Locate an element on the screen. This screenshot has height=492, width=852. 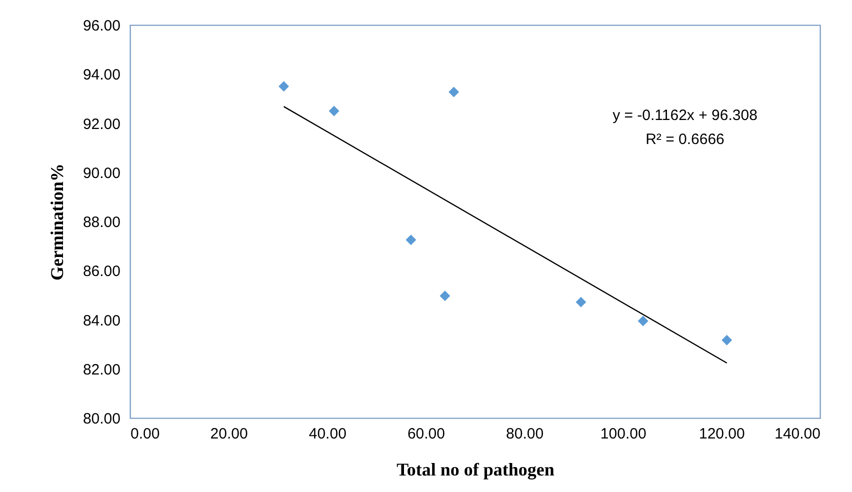
y-axis-title: Germination% is located at coordinates (56, 222).